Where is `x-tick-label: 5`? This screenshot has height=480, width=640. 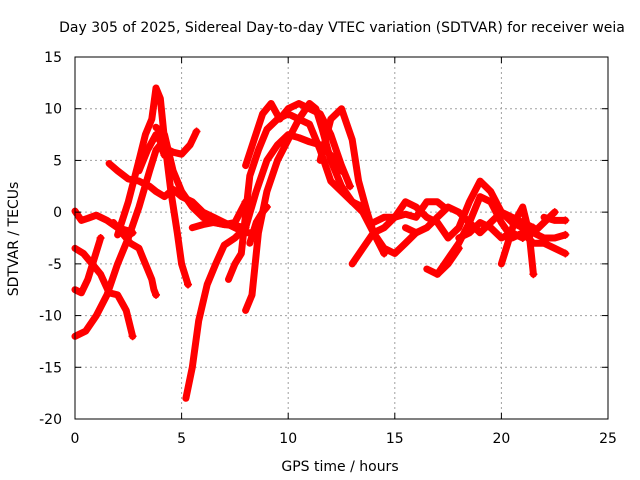 x-tick-label: 5 is located at coordinates (181, 439).